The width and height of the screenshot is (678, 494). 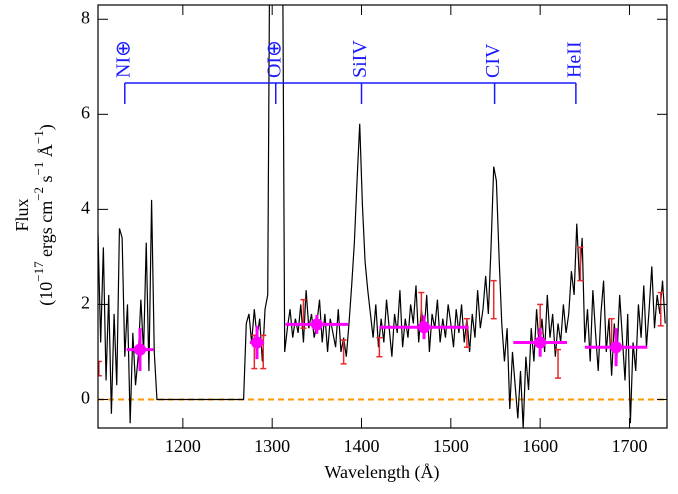 What do you see at coordinates (38, 271) in the screenshot?
I see `y-axis-label-part: −17` at bounding box center [38, 271].